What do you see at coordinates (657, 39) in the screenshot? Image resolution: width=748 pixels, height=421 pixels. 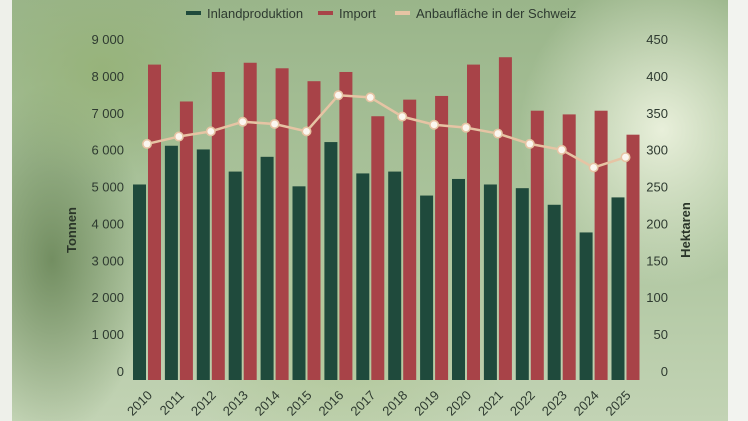 I see `y2-tick-label: 450` at bounding box center [657, 39].